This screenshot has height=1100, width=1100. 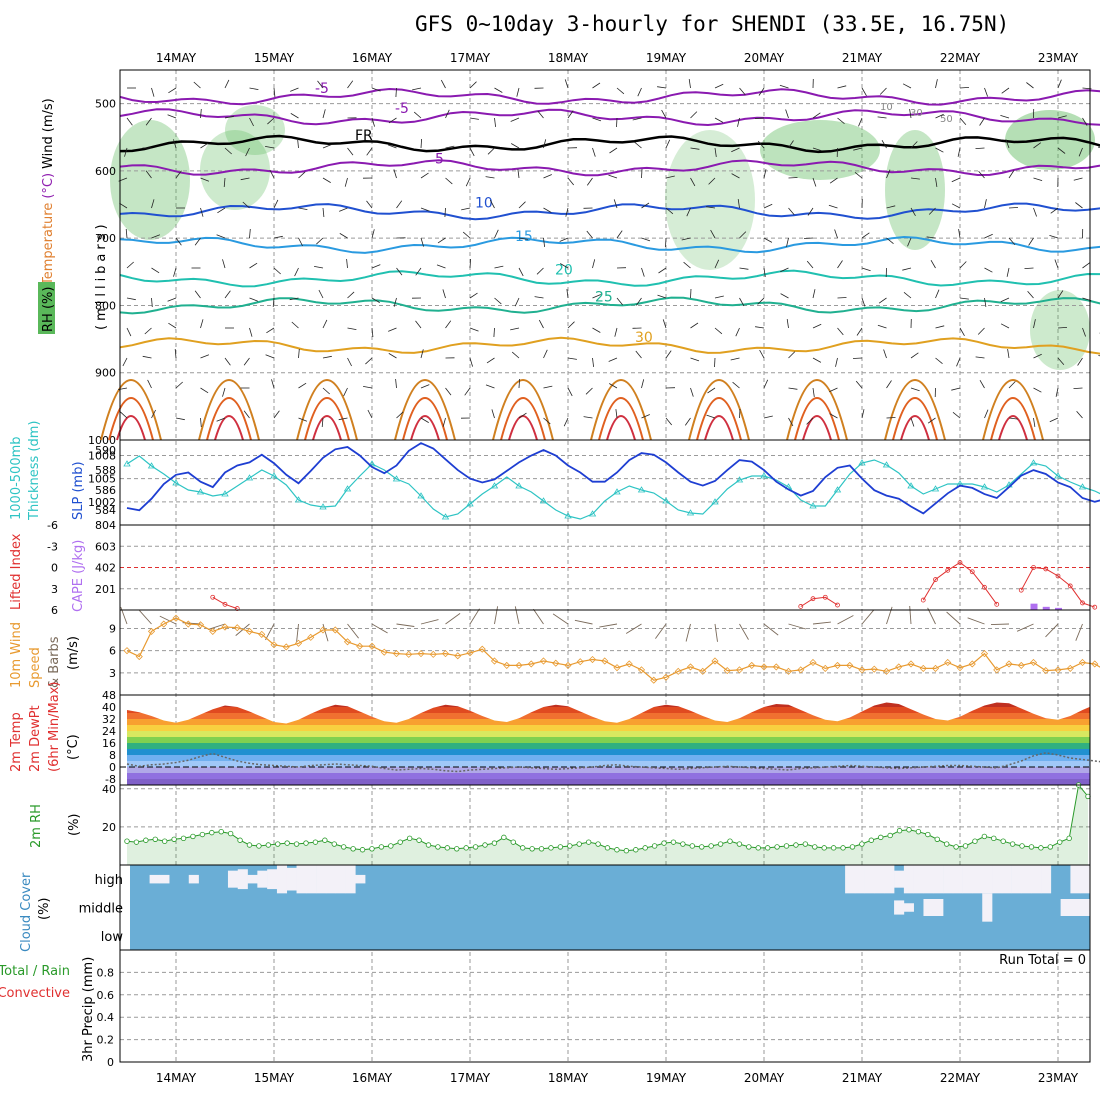 What do you see at coordinates (960, 562) in the screenshot?
I see `li-point` at bounding box center [960, 562].